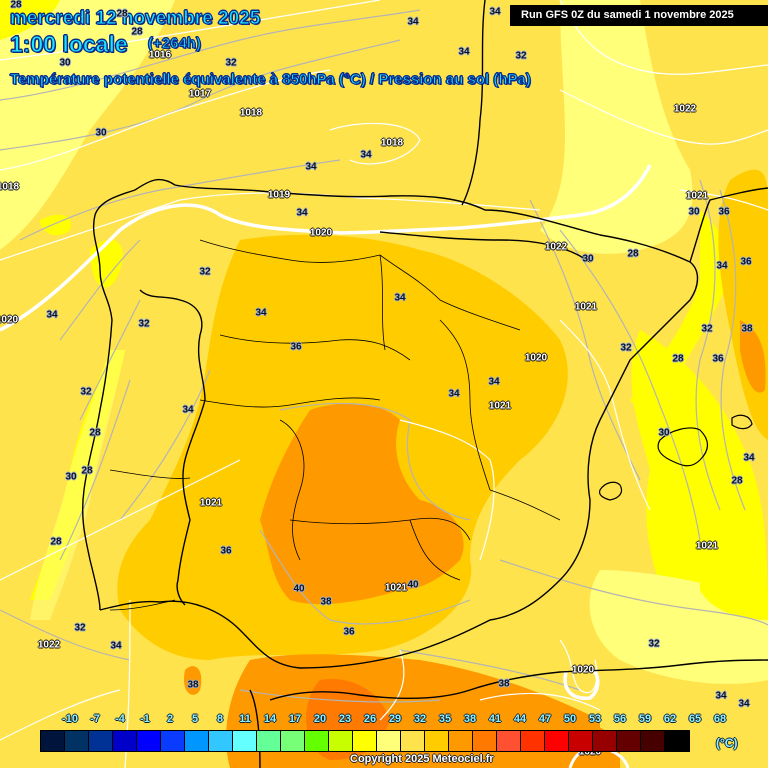  Describe the element at coordinates (520, 719) in the screenshot. I see `colorbar-tick-label: 44` at that location.